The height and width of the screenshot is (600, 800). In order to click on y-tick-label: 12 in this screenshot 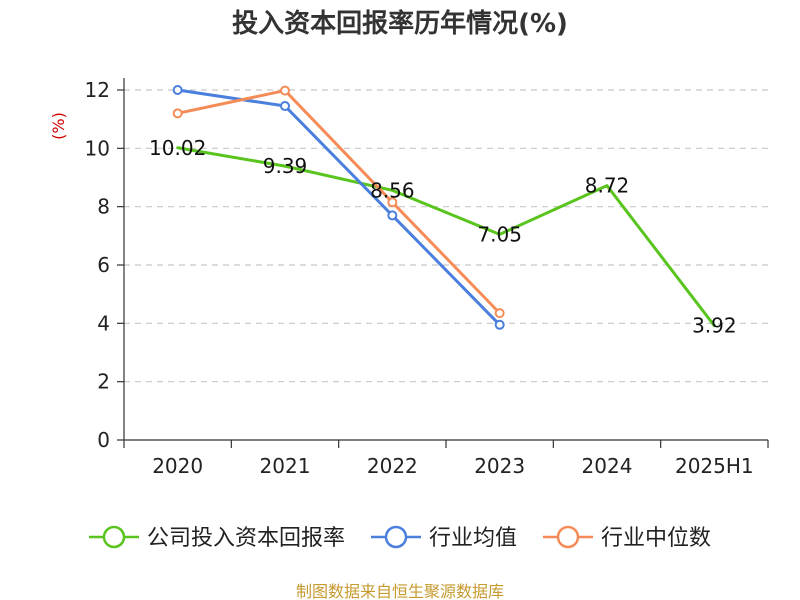, I will do `click(97, 90)`.